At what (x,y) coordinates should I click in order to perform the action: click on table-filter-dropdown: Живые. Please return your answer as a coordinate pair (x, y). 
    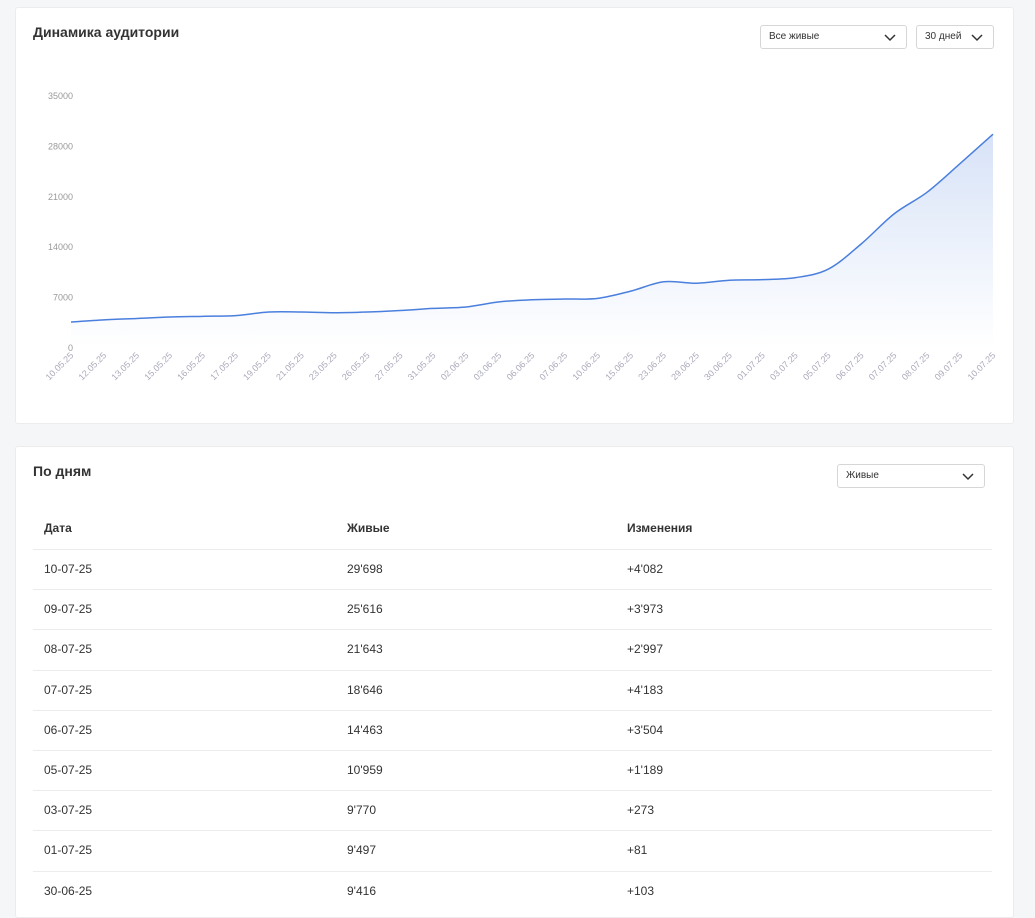
    Looking at the image, I should click on (911, 476).